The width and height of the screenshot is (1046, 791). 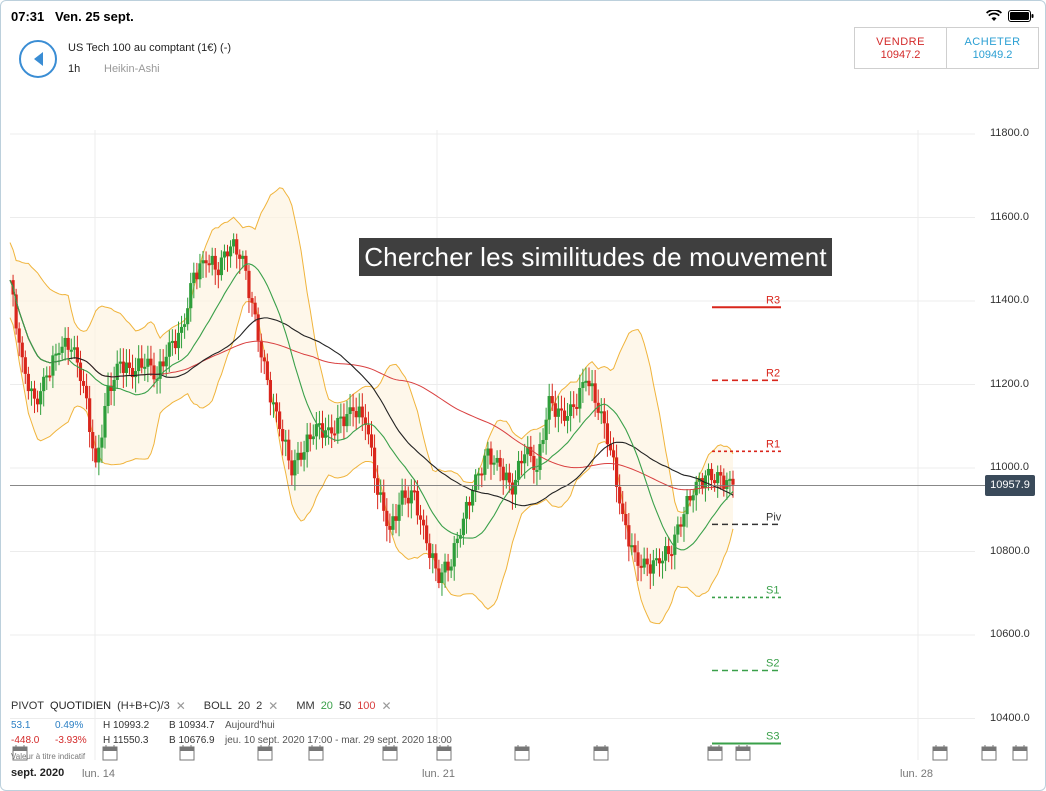 I want to click on boll-indicator: BOLL 20 2 ✕, so click(x=241, y=706).